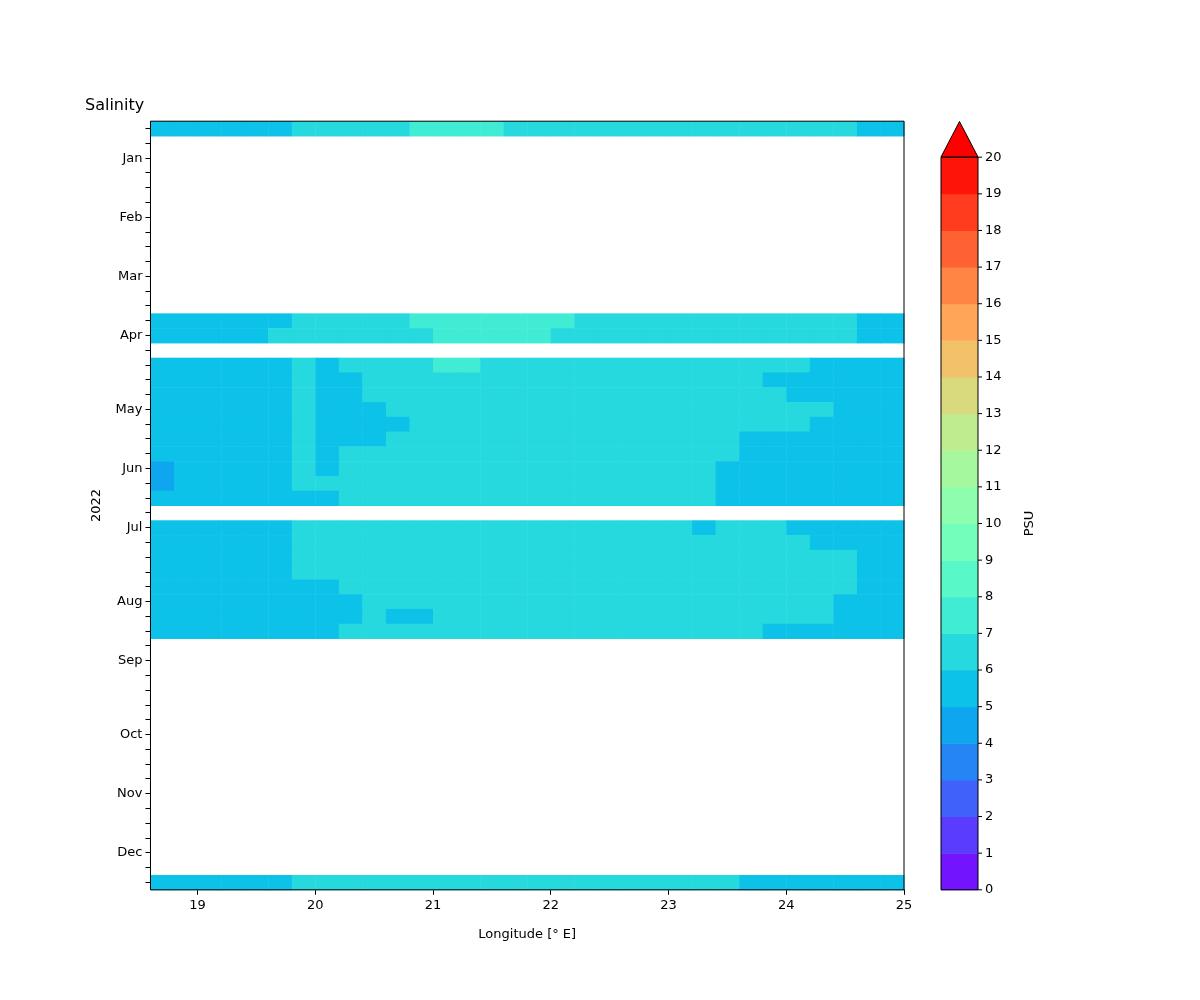 The height and width of the screenshot is (1000, 1200). Describe the element at coordinates (130, 275) in the screenshot. I see `y-tick-label: Mar` at that location.